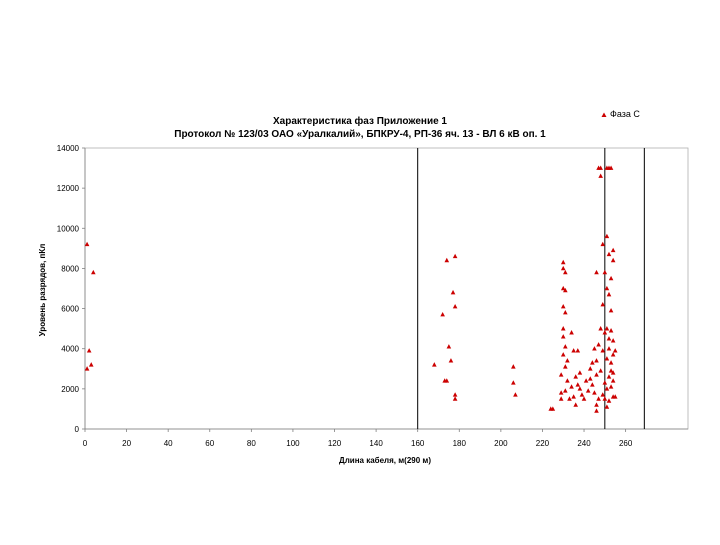 The width and height of the screenshot is (720, 545). I want to click on x-tick-label: 140, so click(376, 443).